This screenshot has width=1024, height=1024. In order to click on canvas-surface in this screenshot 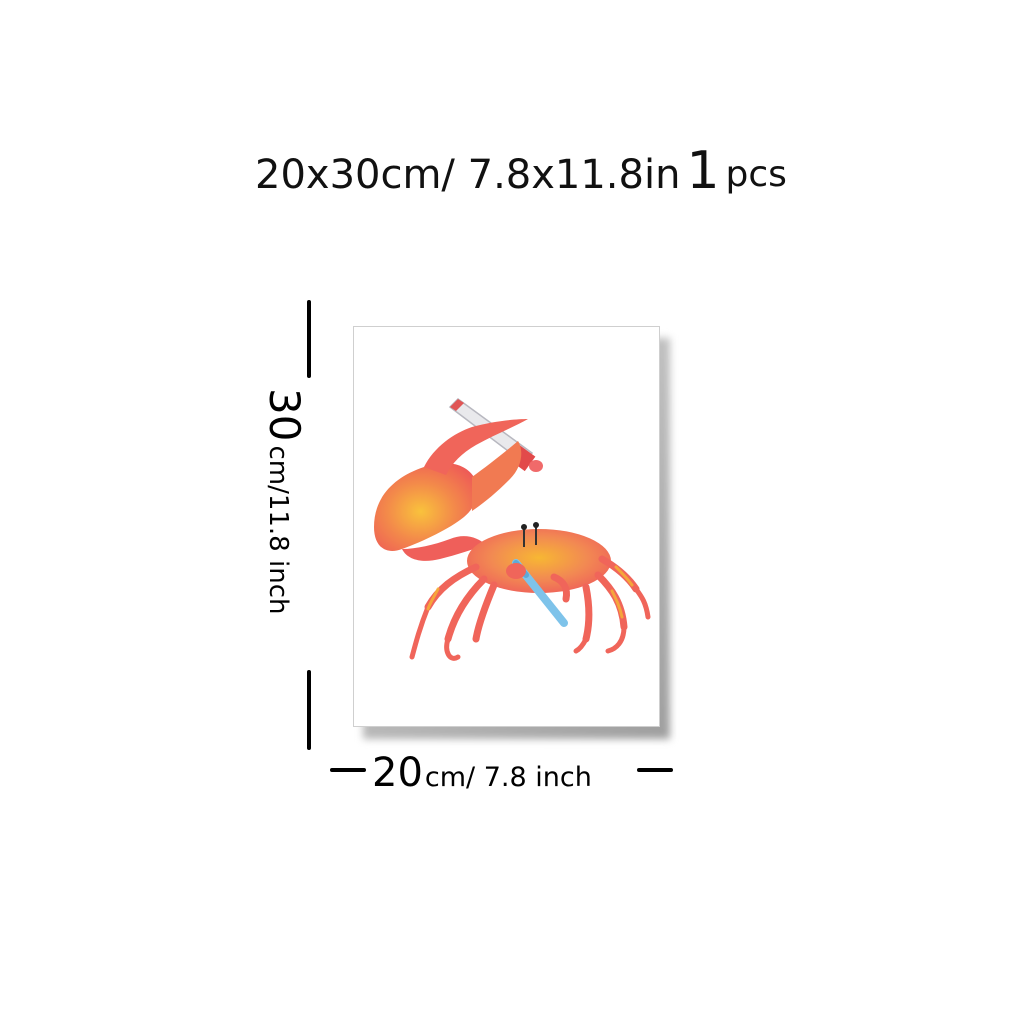, I will do `click(506, 526)`.